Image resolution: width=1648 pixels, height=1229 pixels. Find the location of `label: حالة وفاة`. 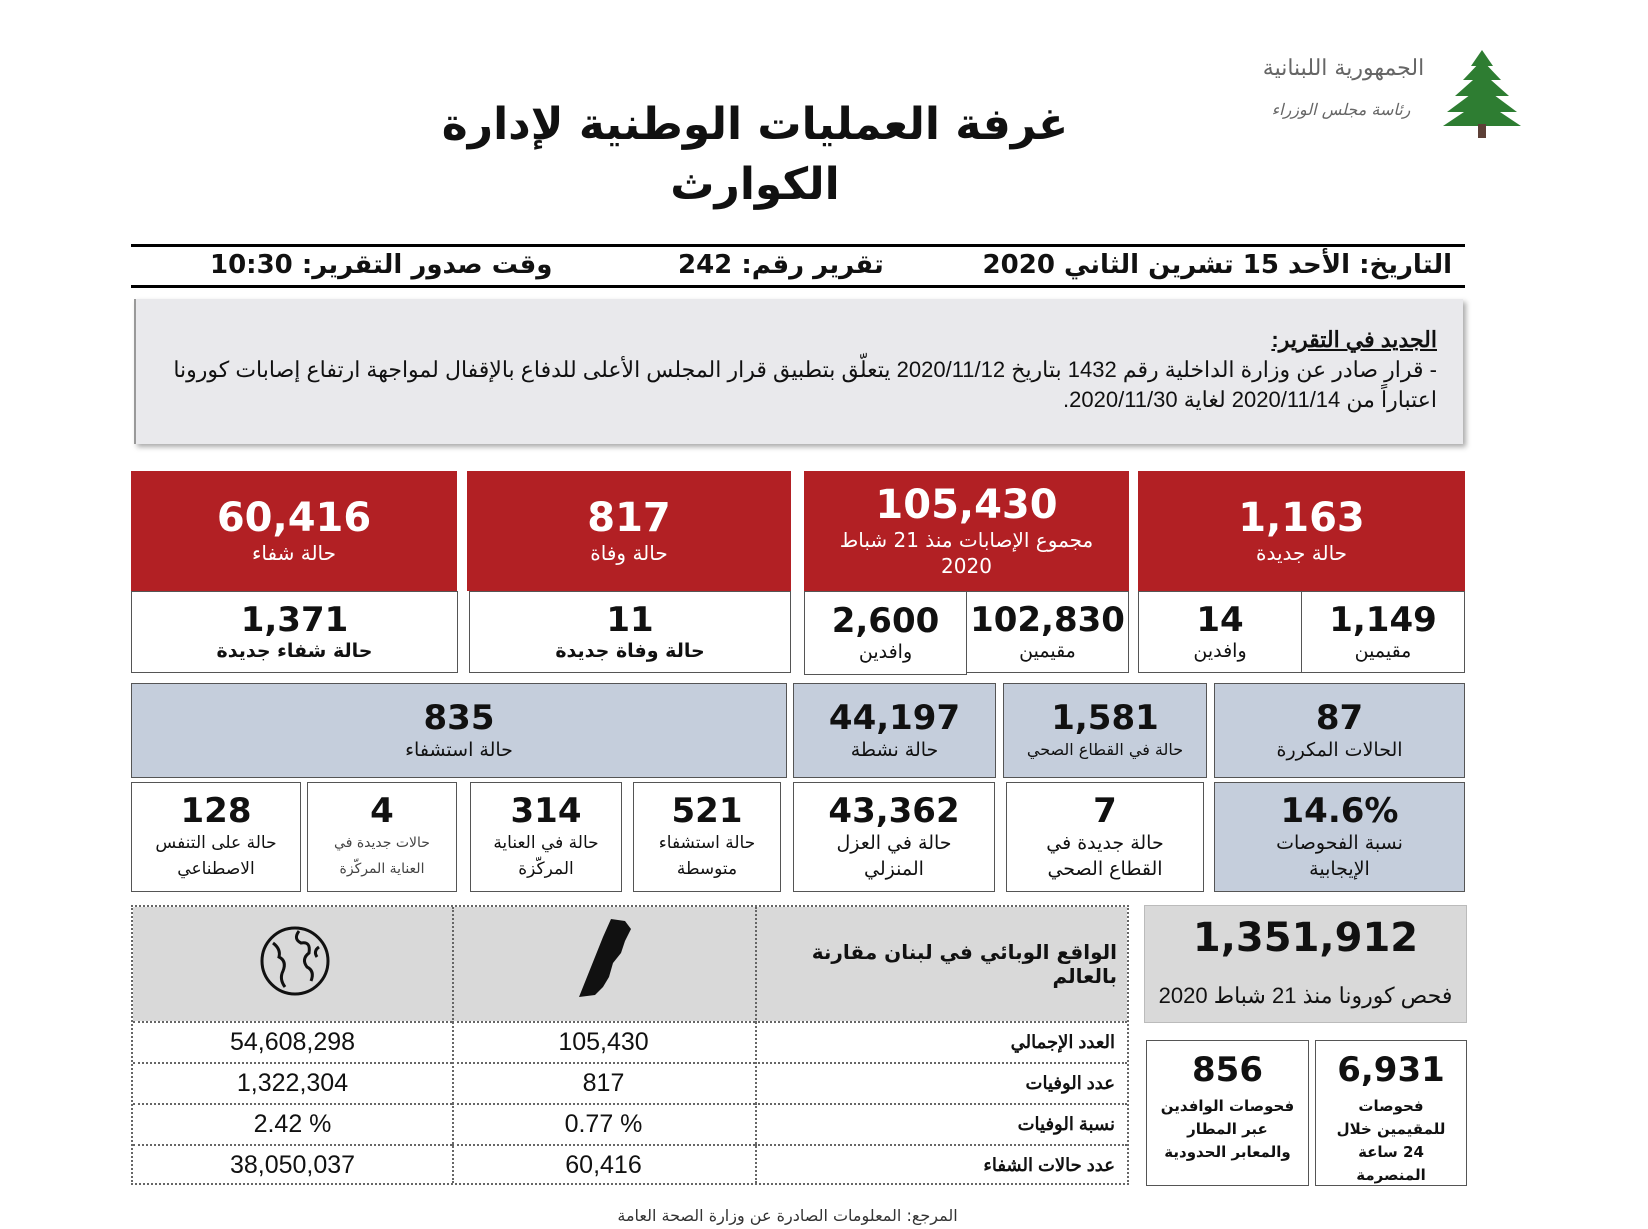

label: حالة وفاة is located at coordinates (629, 553).